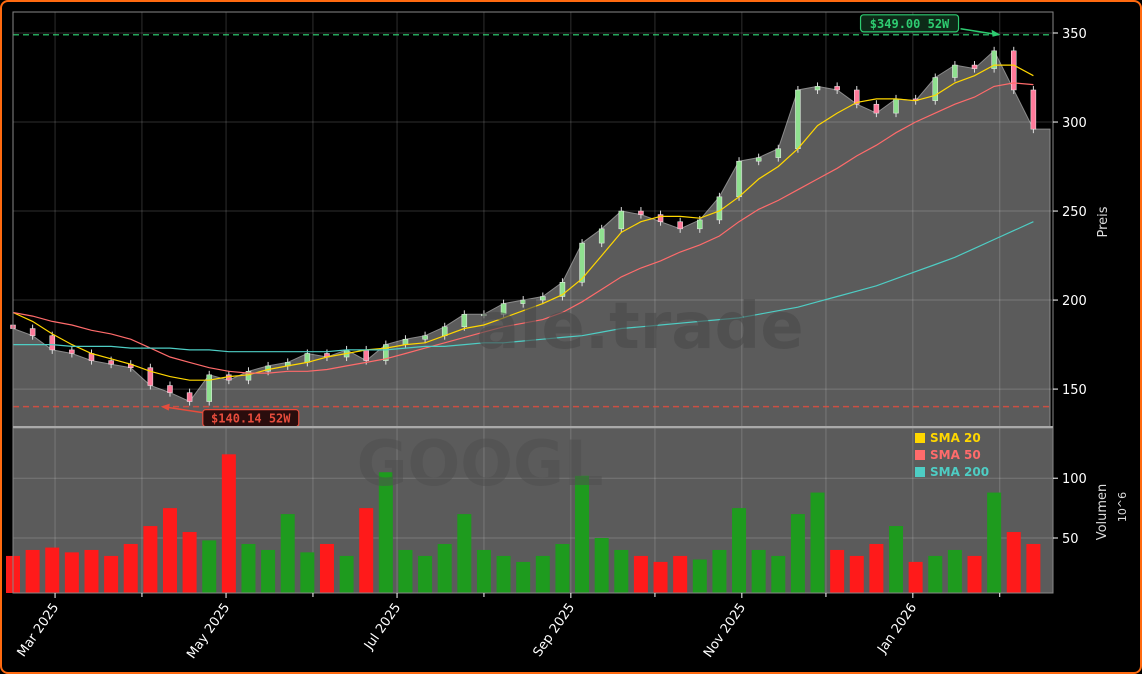 The image size is (1142, 674). What do you see at coordinates (1074, 301) in the screenshot?
I see `price-tick-label: 200` at bounding box center [1074, 301].